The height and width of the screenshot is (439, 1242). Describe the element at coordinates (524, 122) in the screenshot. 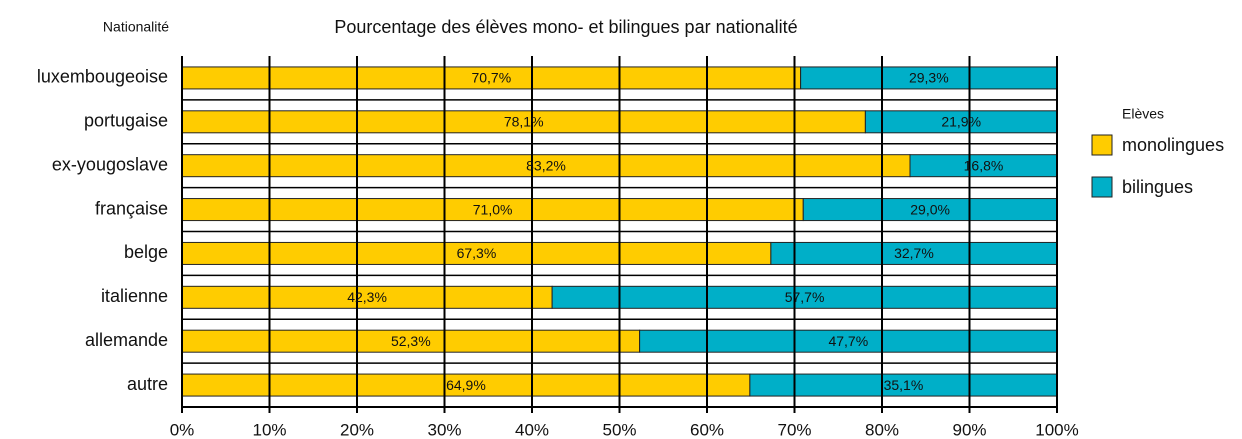

I see `value-label: 78,1%` at that location.